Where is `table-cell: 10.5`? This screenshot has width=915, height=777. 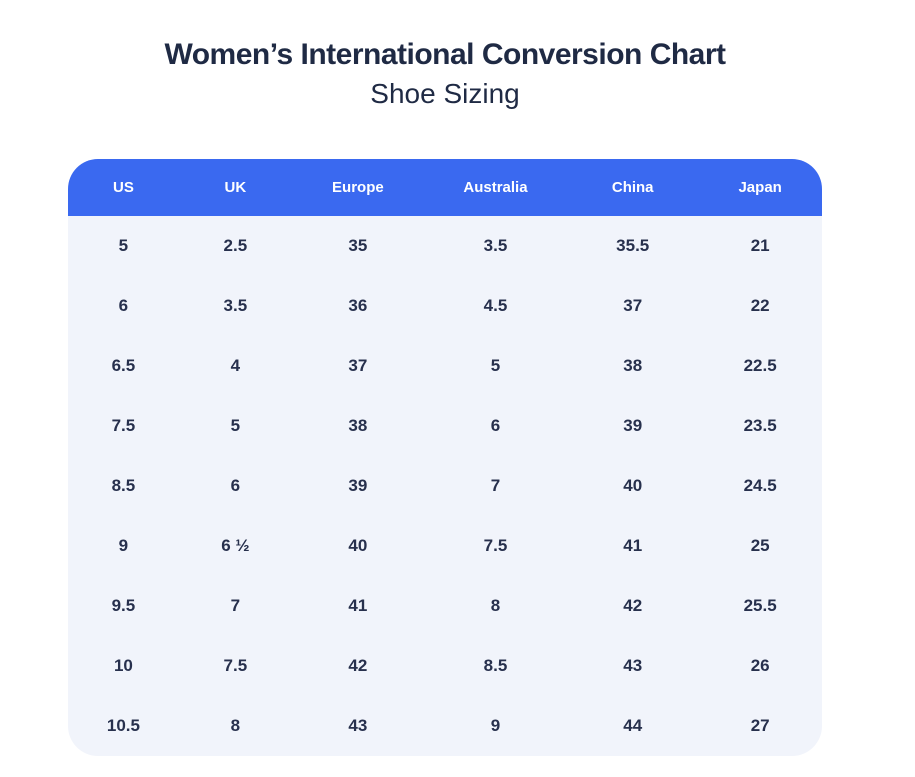
table-cell: 10.5 is located at coordinates (123, 725).